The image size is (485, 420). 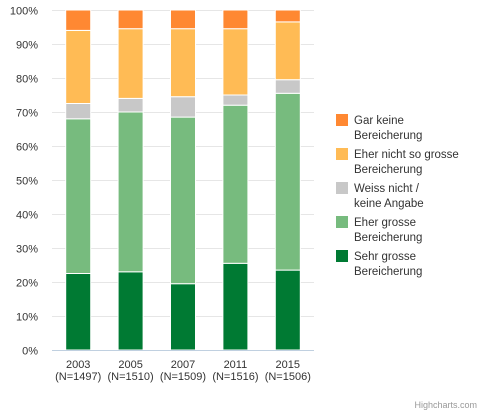 I want to click on legend-item: Eher grosse Bereicherung, so click(x=379, y=230).